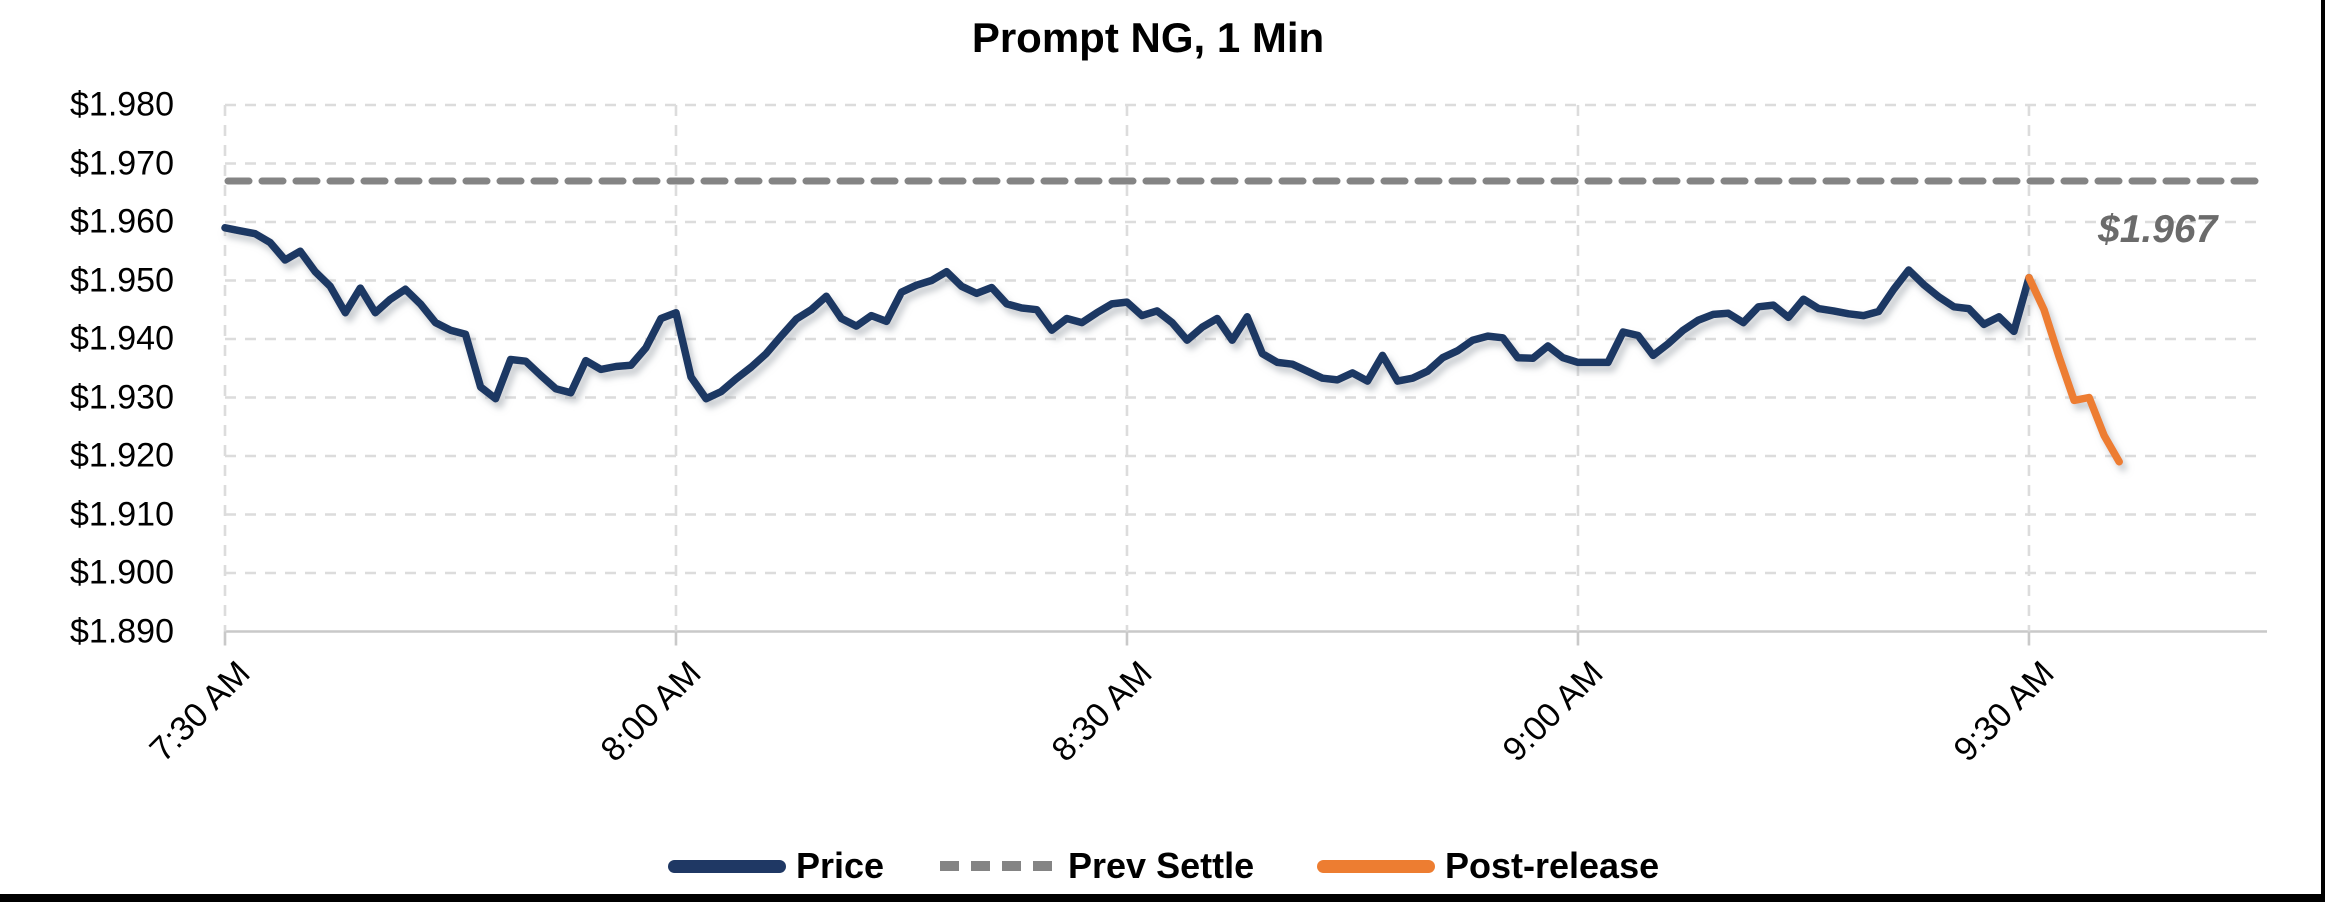 This screenshot has height=902, width=2325. What do you see at coordinates (122, 455) in the screenshot?
I see `y-axis-tick-label: $1.920` at bounding box center [122, 455].